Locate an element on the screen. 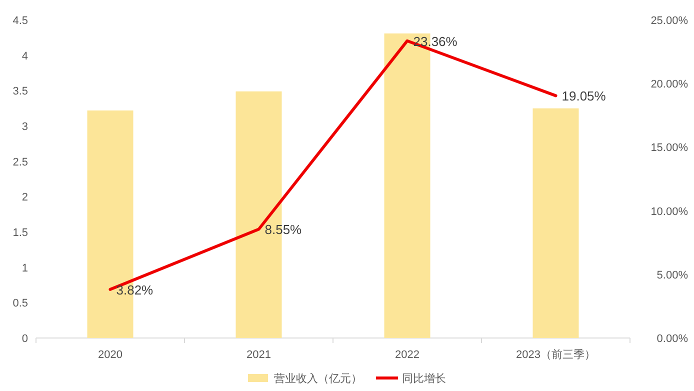 This screenshot has width=694, height=391. y-tick-label: 0 is located at coordinates (25, 339).